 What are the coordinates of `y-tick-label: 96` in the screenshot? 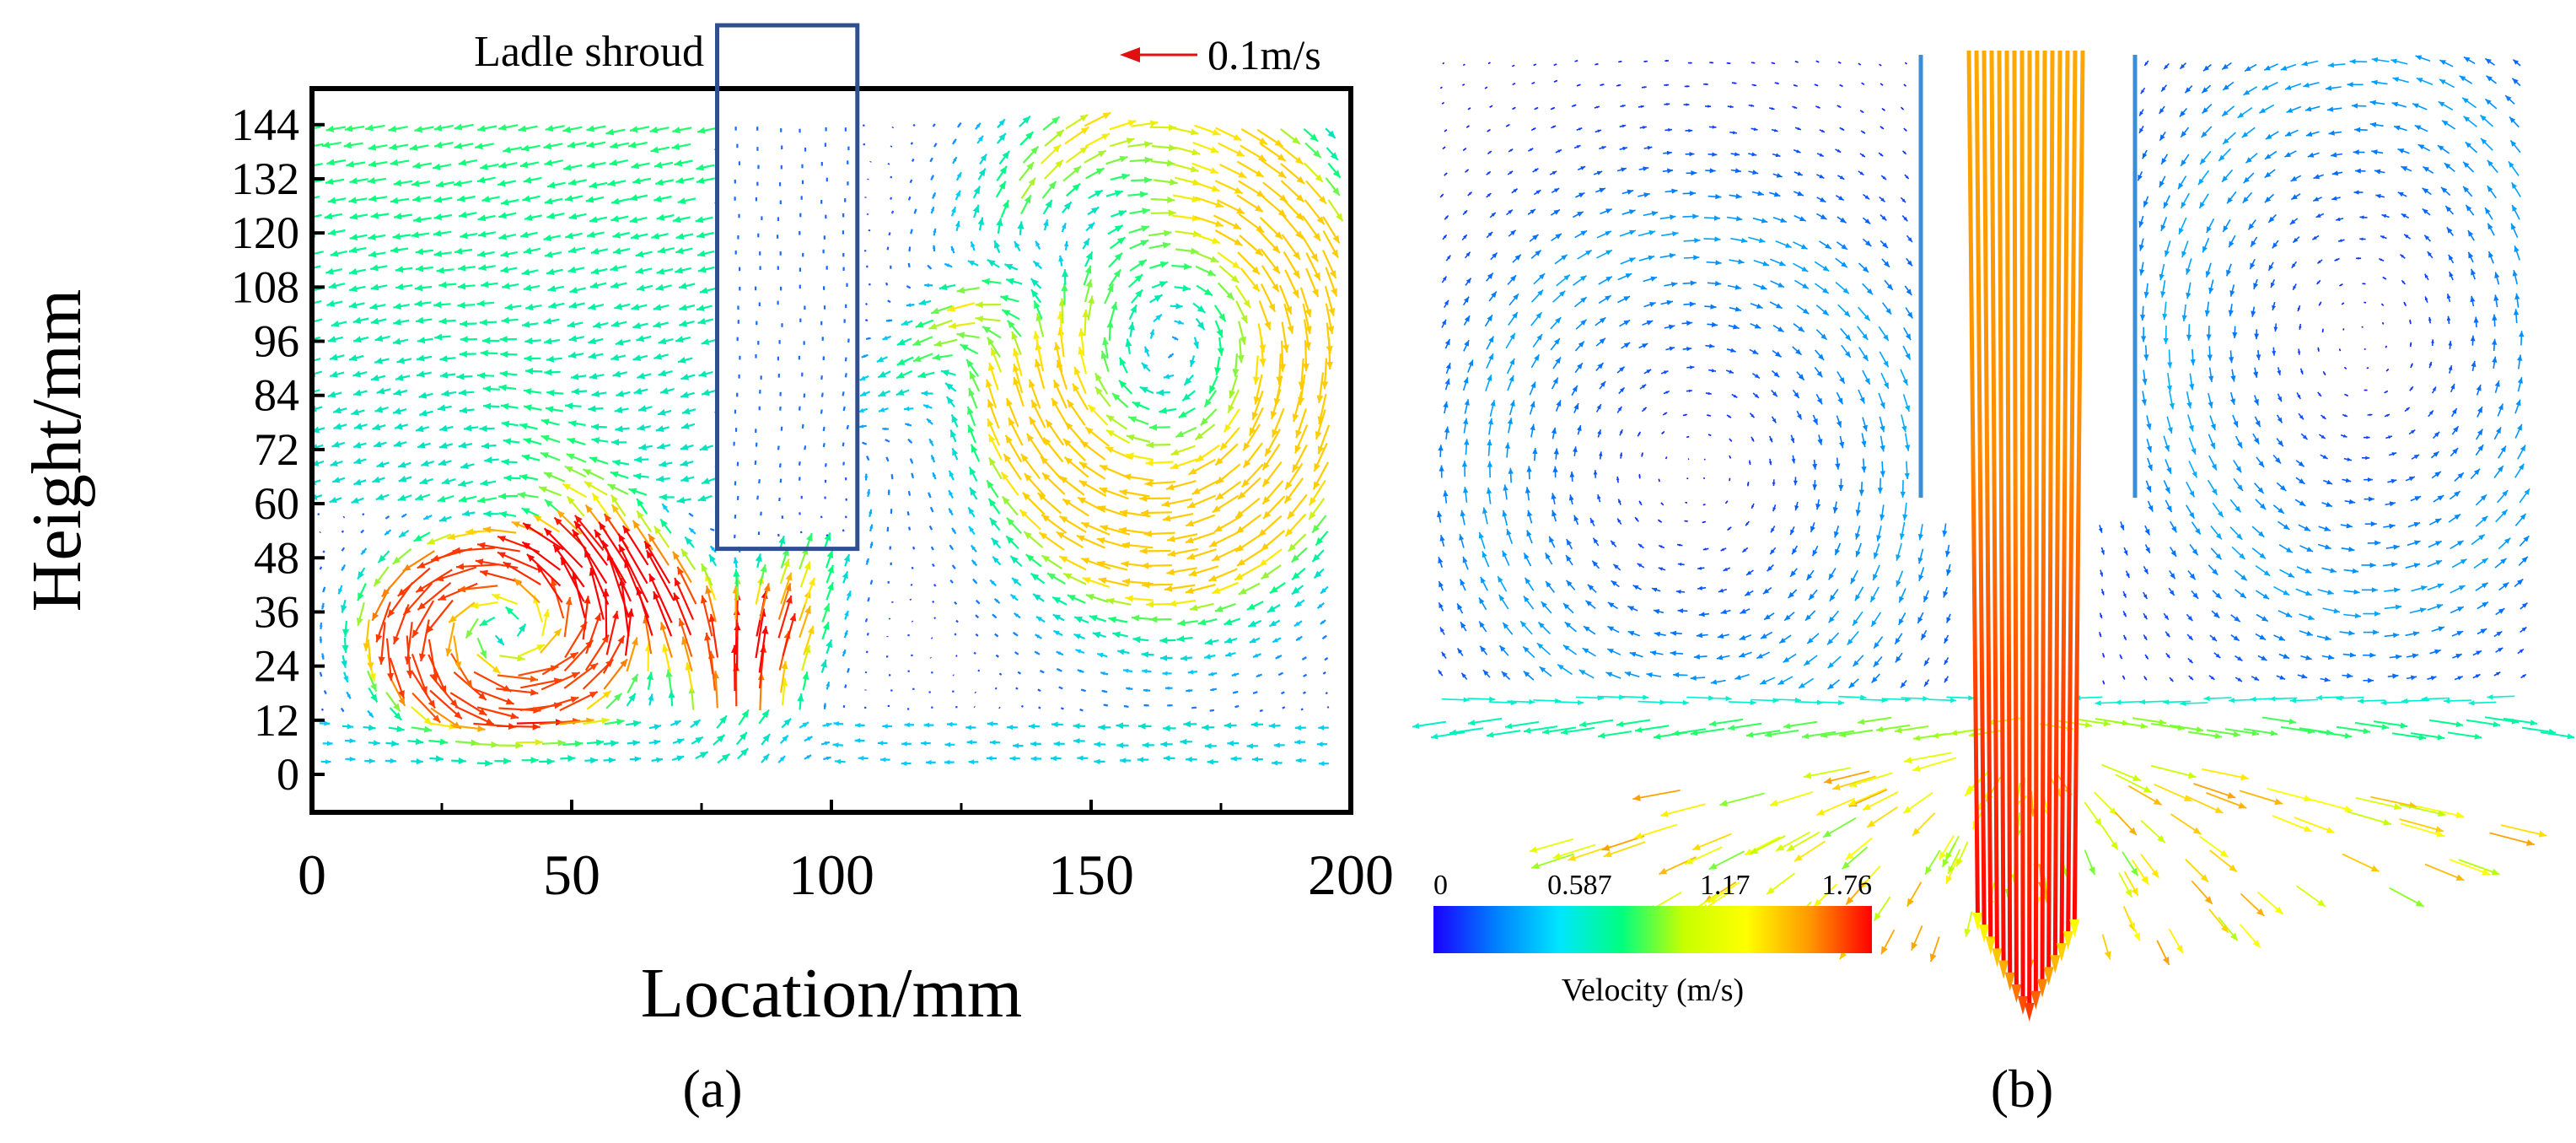 It's located at (276, 341).